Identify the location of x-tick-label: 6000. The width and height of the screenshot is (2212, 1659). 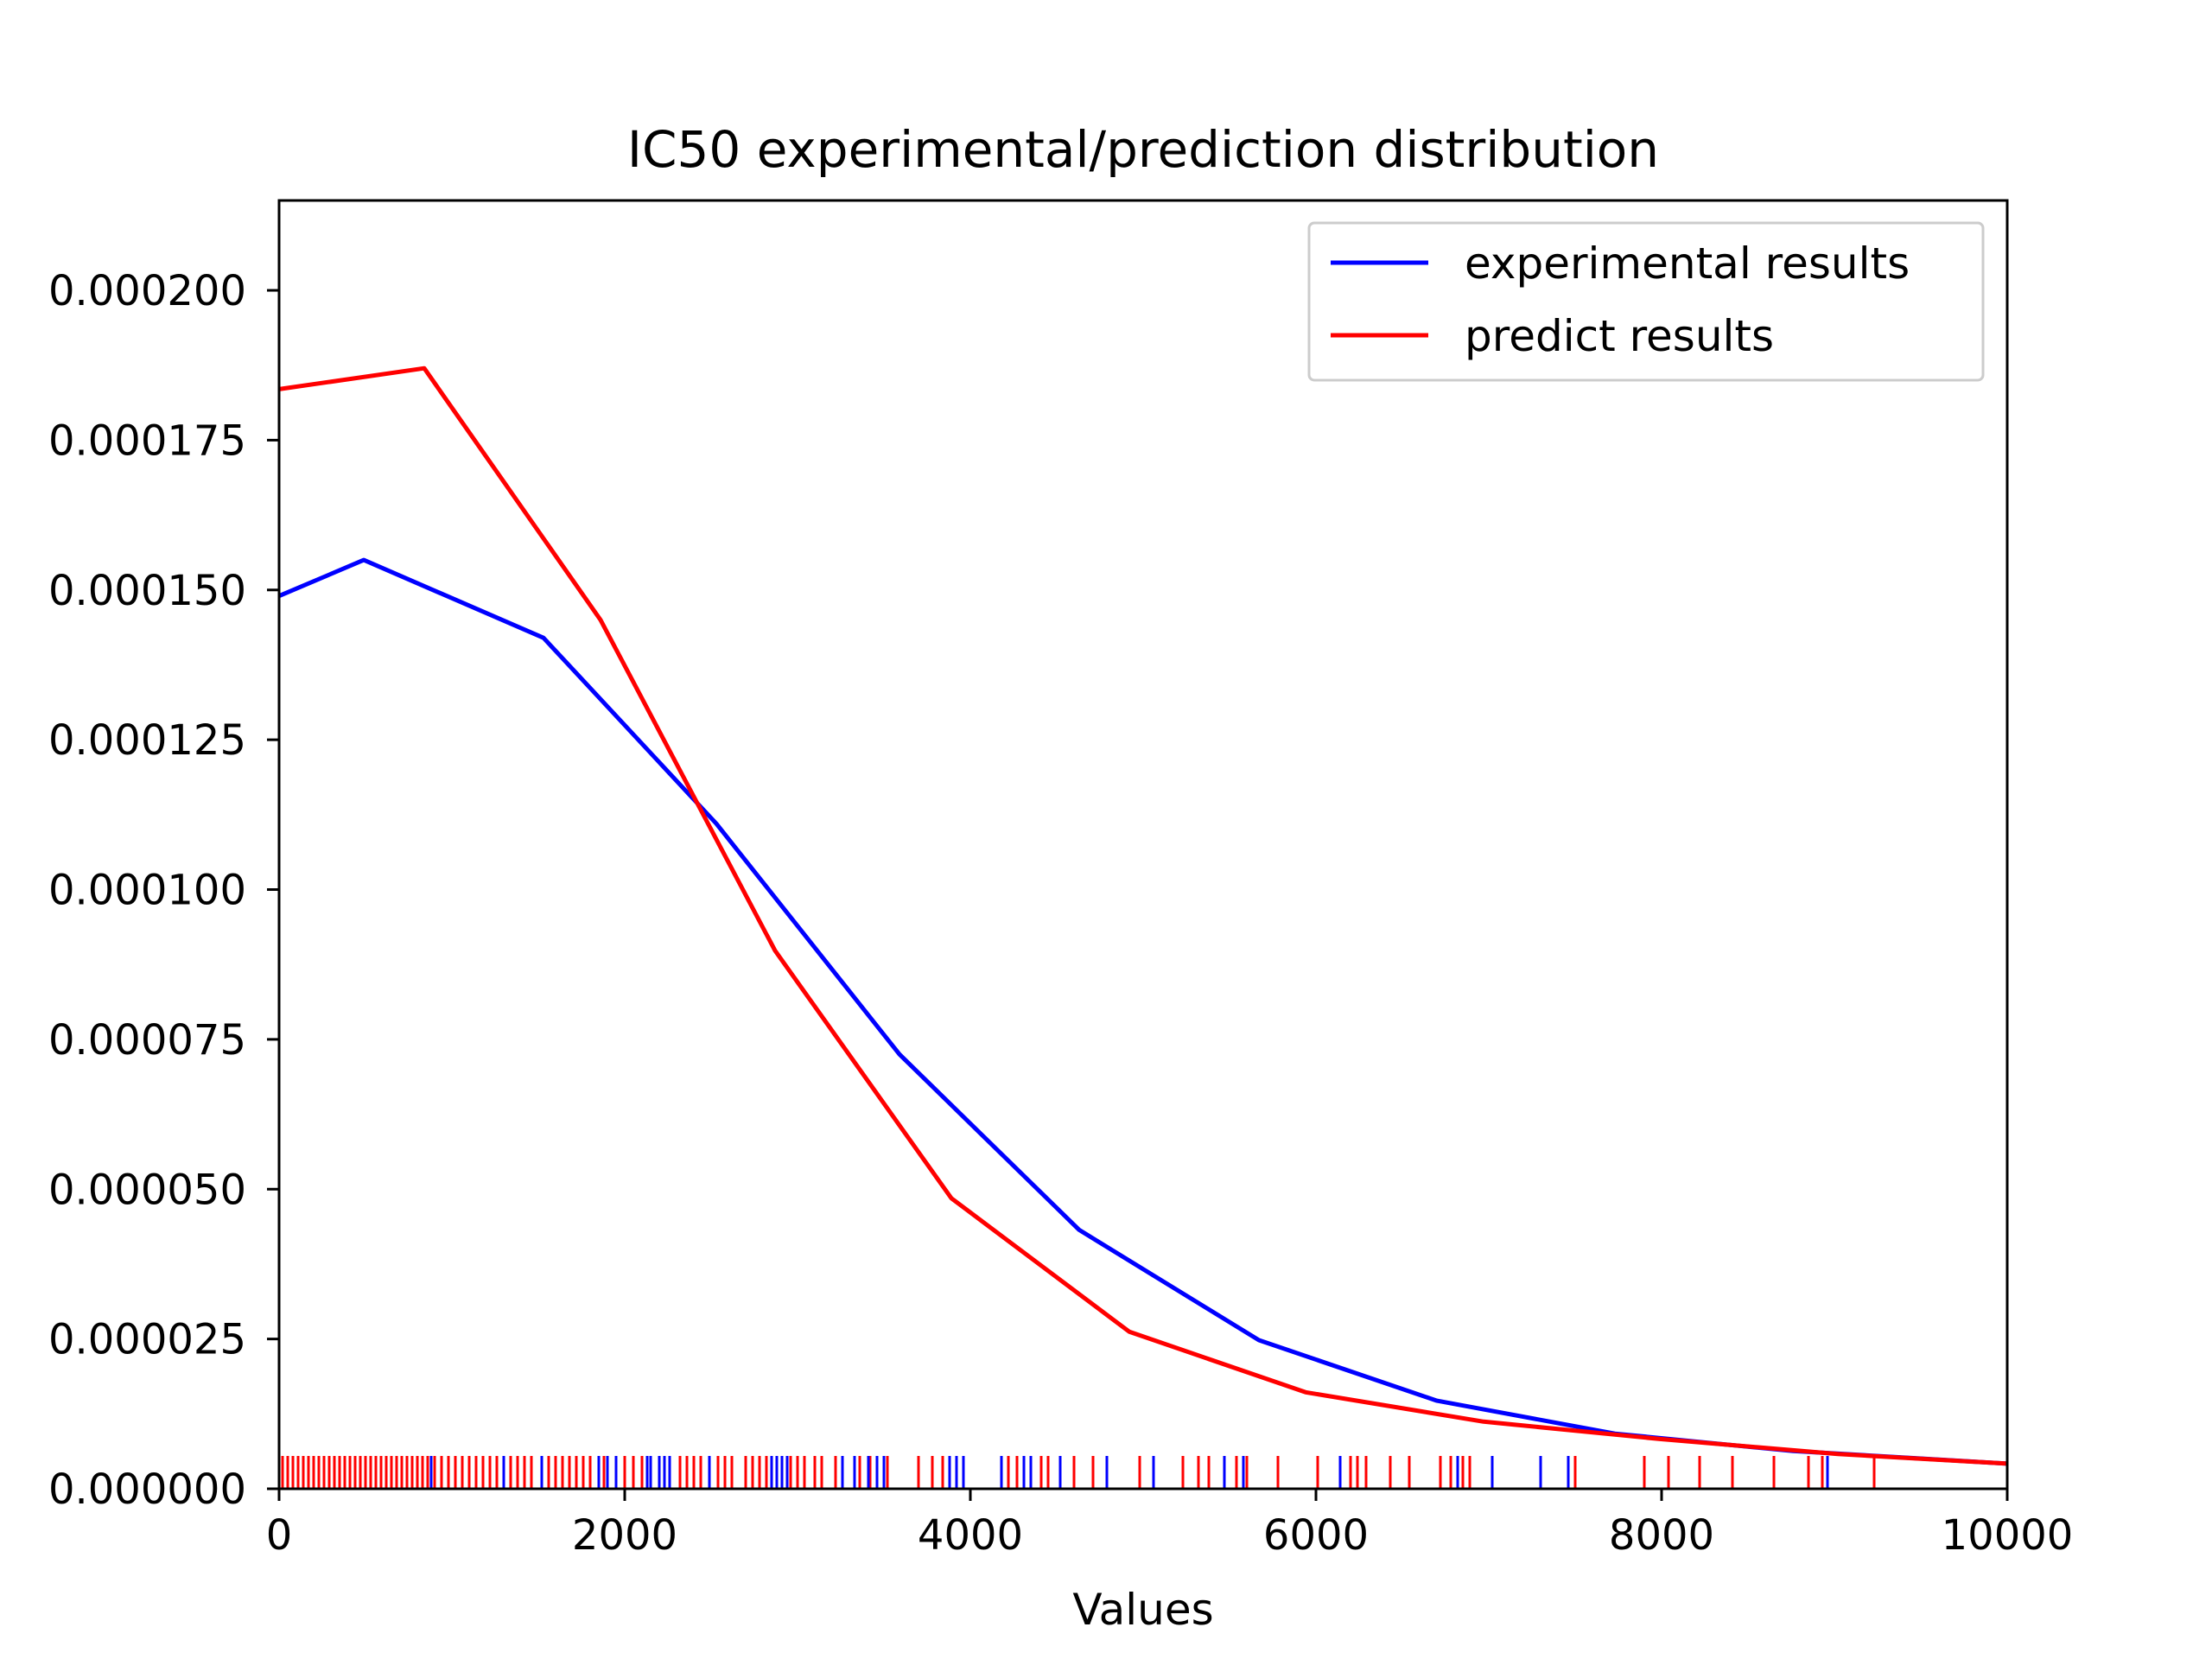
(1316, 1535).